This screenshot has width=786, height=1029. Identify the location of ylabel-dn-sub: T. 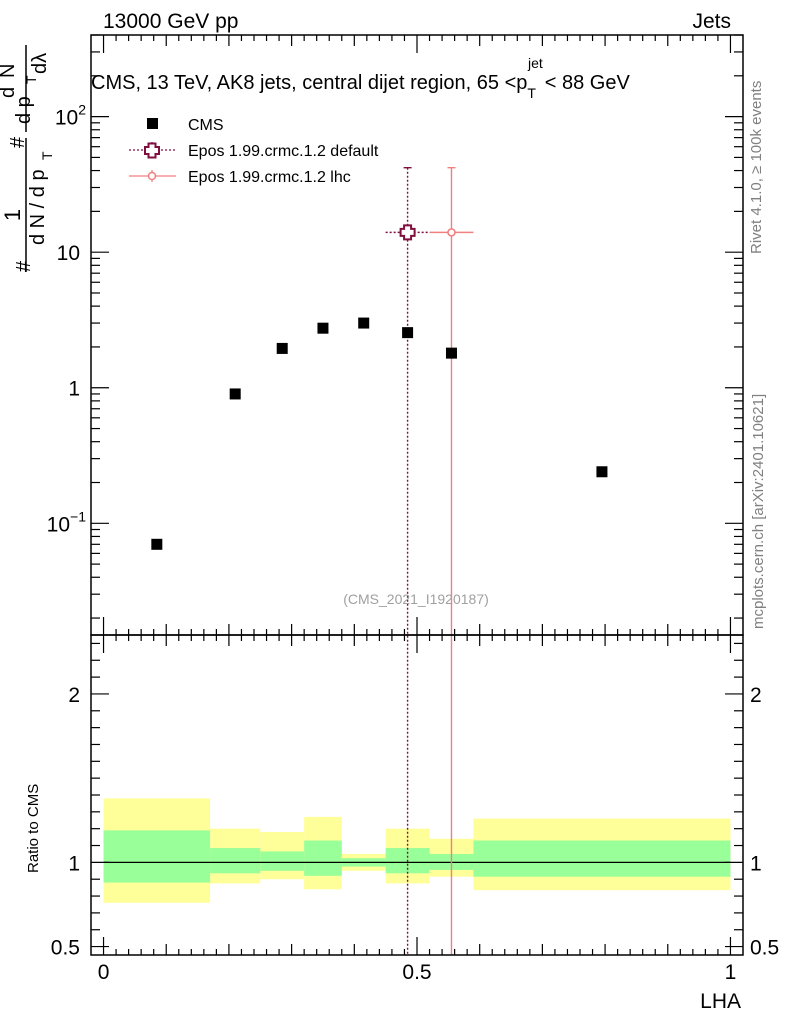
(47, 155).